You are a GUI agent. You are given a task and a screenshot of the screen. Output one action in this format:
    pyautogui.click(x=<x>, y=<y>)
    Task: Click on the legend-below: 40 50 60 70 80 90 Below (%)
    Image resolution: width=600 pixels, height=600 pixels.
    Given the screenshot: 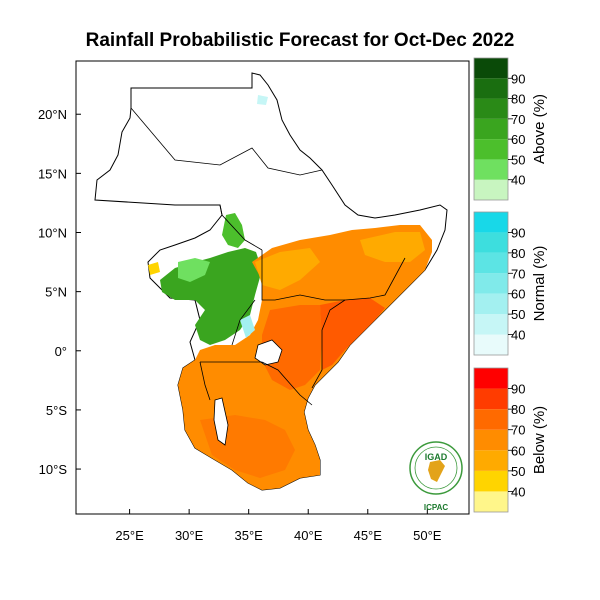 What is the action you would take?
    pyautogui.click(x=510, y=440)
    